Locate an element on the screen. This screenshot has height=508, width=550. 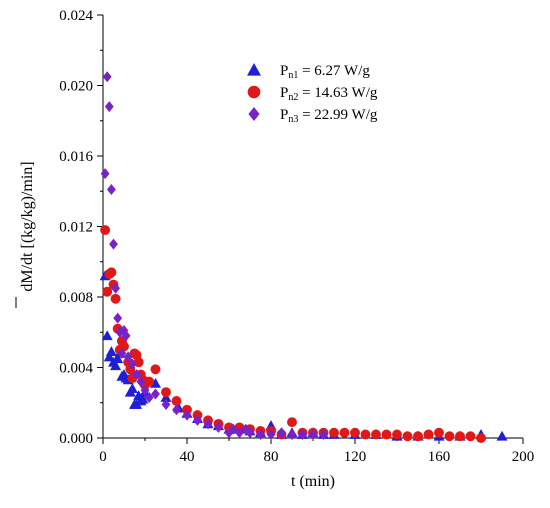
y-tick-label: 0.008 is located at coordinates (76, 298).